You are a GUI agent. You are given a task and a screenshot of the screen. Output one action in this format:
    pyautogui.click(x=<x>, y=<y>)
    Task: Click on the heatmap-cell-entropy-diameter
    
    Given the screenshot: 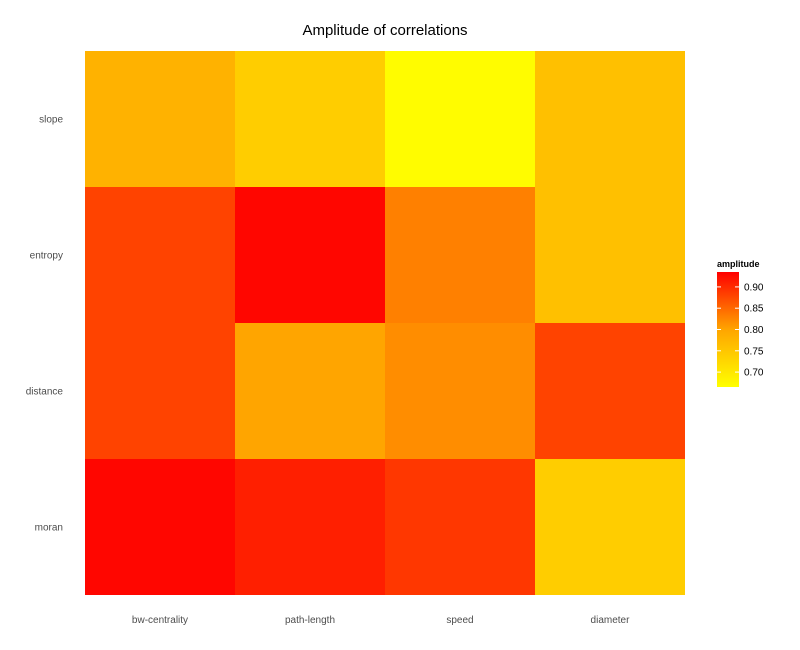 What is the action you would take?
    pyautogui.click(x=610, y=255)
    